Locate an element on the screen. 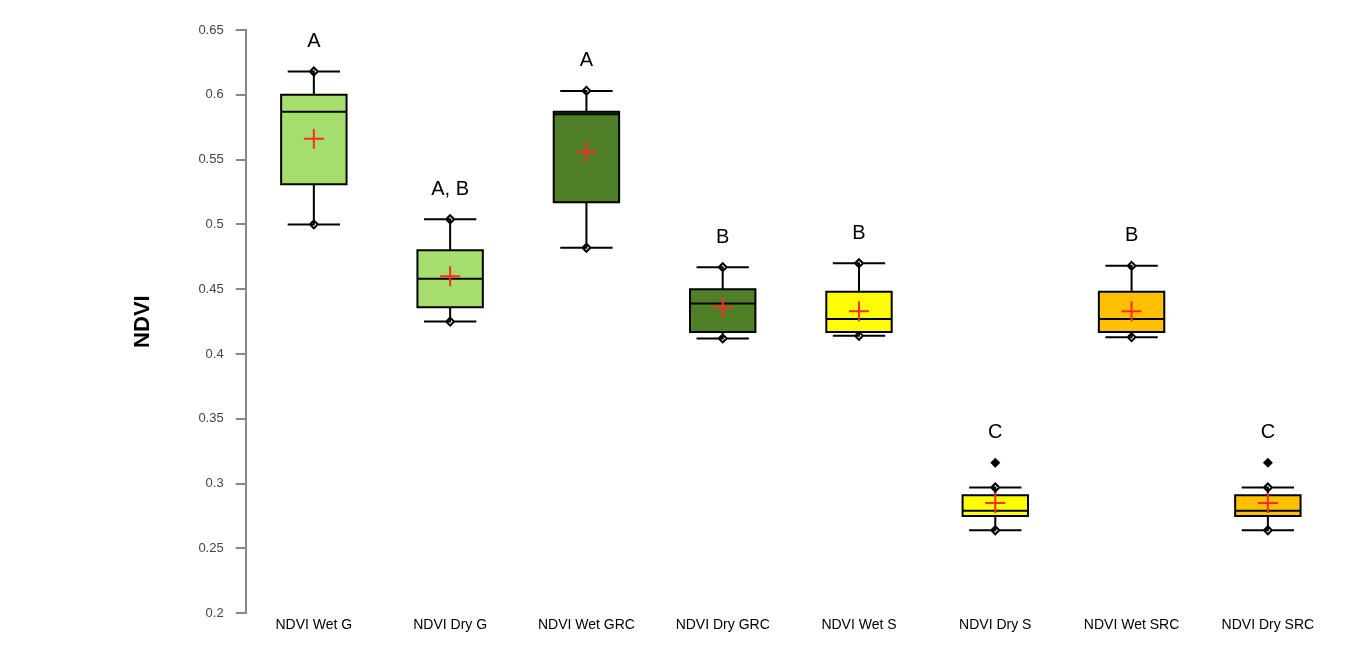 This screenshot has height=650, width=1356. y-tick-label: 0.3 is located at coordinates (214, 483).